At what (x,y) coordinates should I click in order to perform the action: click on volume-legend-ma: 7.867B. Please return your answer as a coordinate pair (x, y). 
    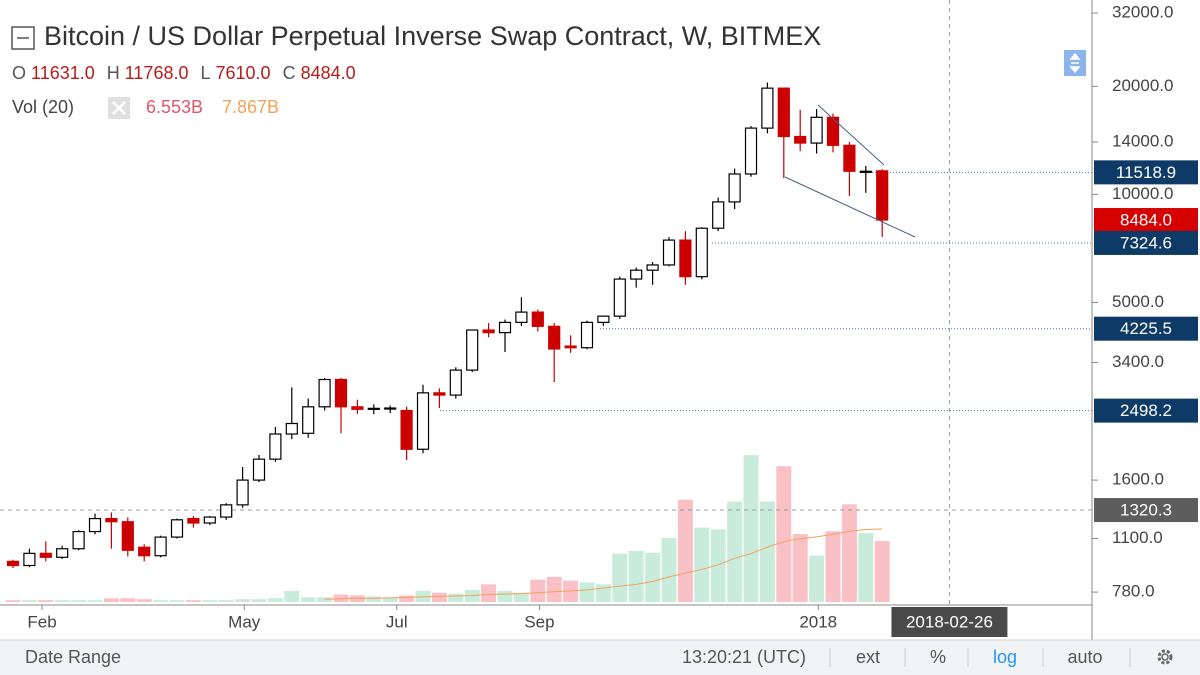
    Looking at the image, I should click on (250, 107).